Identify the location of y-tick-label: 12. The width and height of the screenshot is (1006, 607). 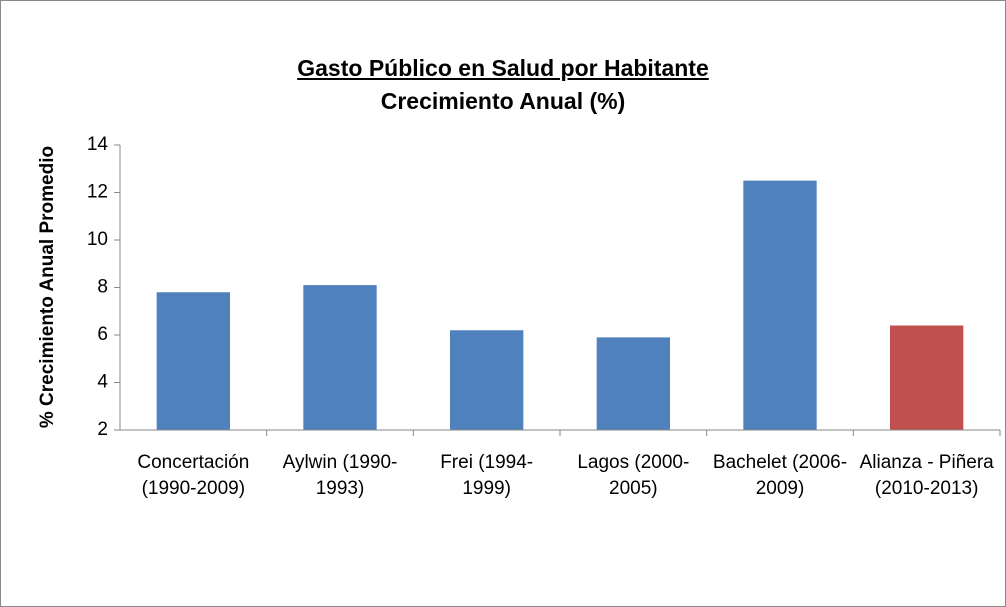
(97, 192).